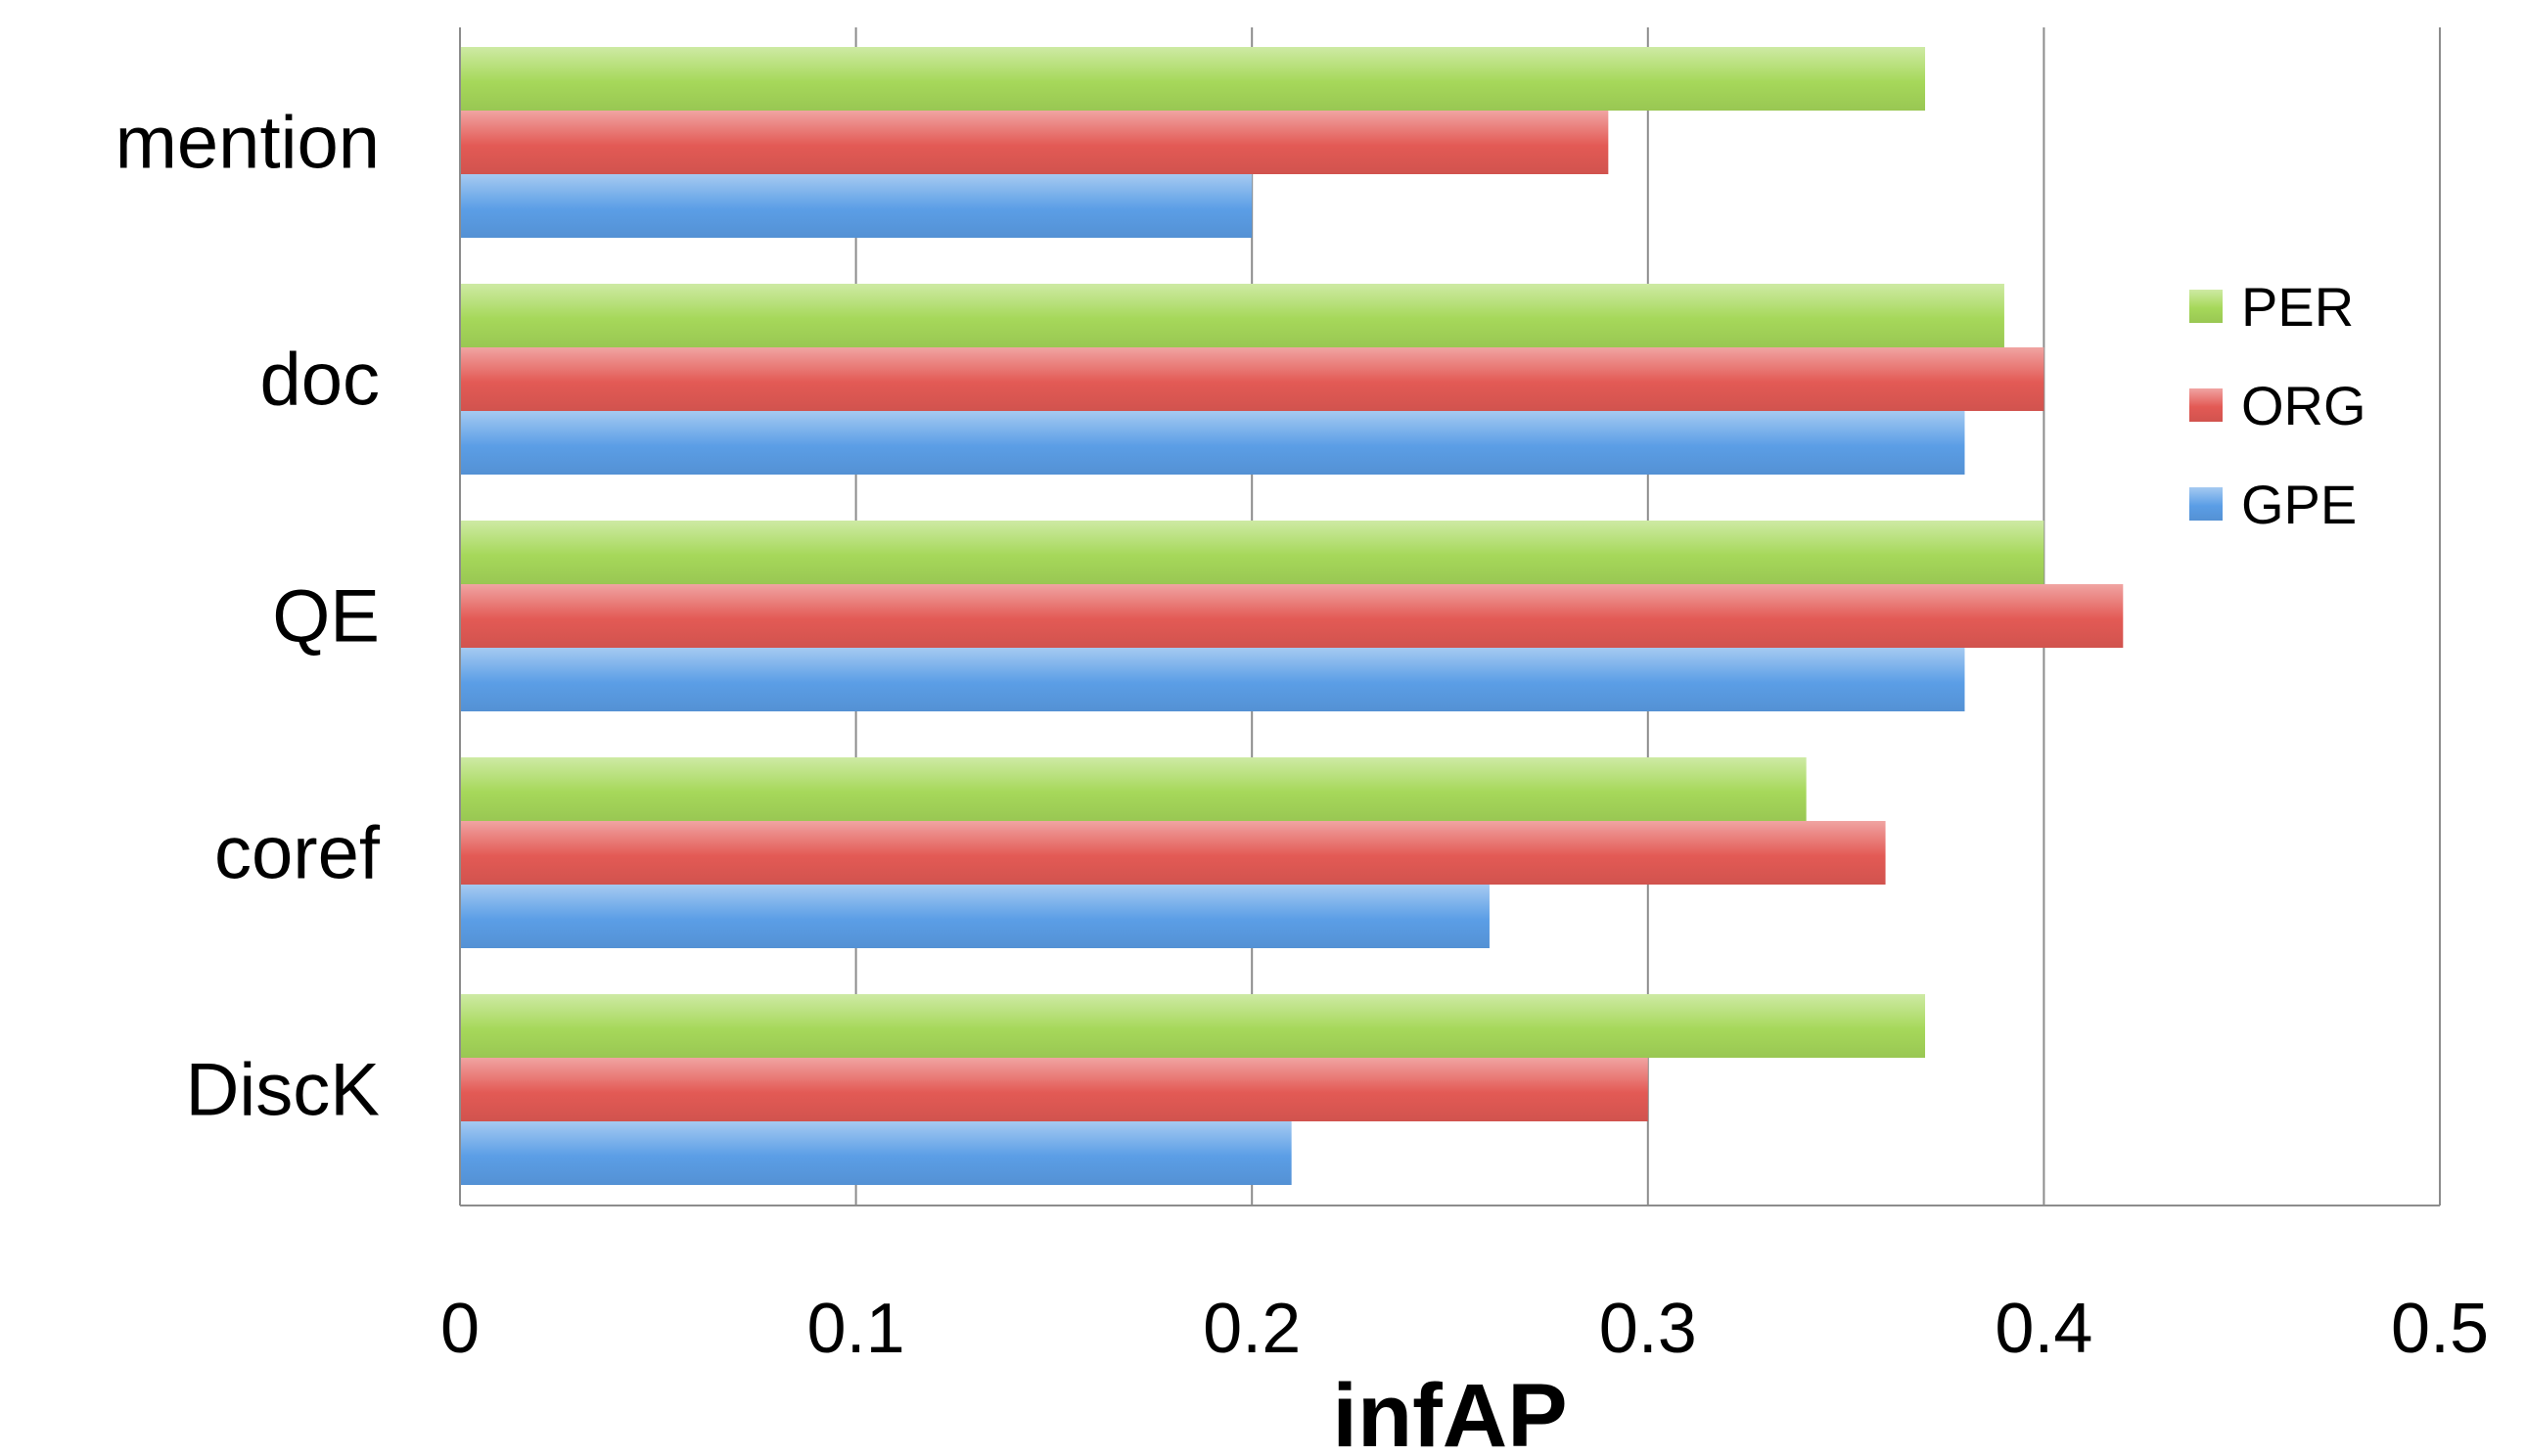 This screenshot has width=2525, height=1456. What do you see at coordinates (2043, 1329) in the screenshot?
I see `x-tick-label: 0.4` at bounding box center [2043, 1329].